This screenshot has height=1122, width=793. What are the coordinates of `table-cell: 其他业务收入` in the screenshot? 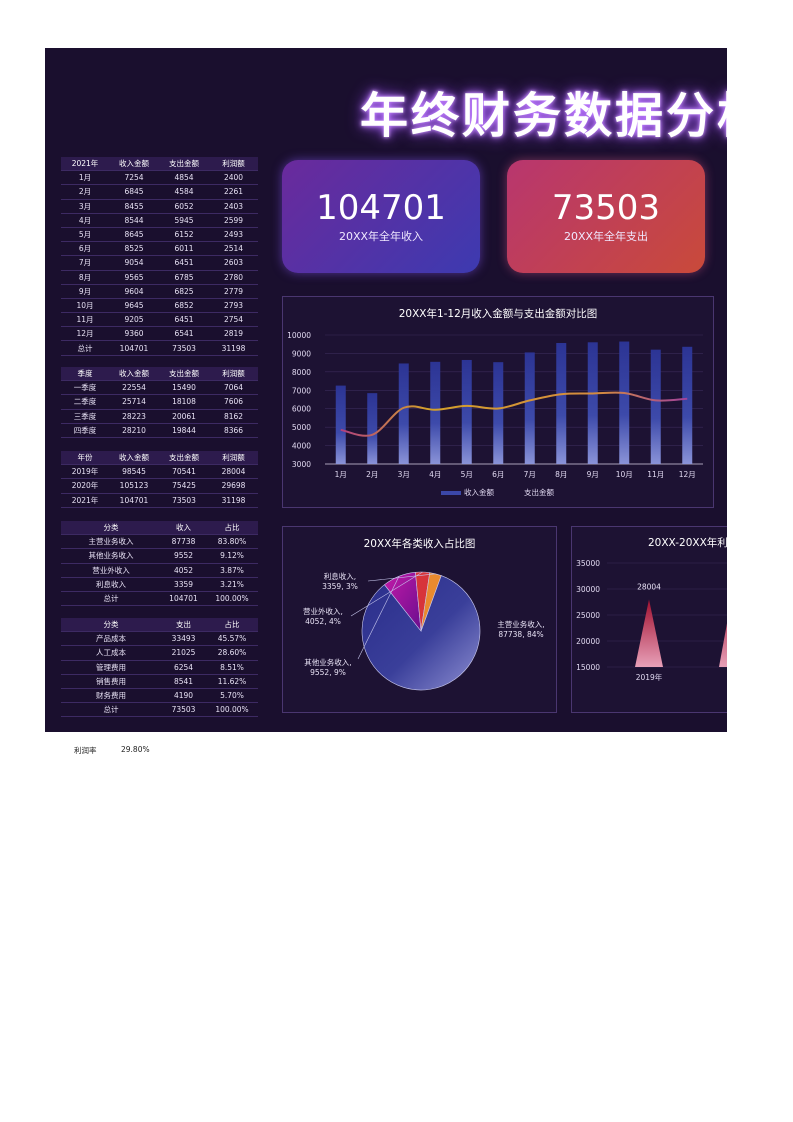 It's located at (111, 556).